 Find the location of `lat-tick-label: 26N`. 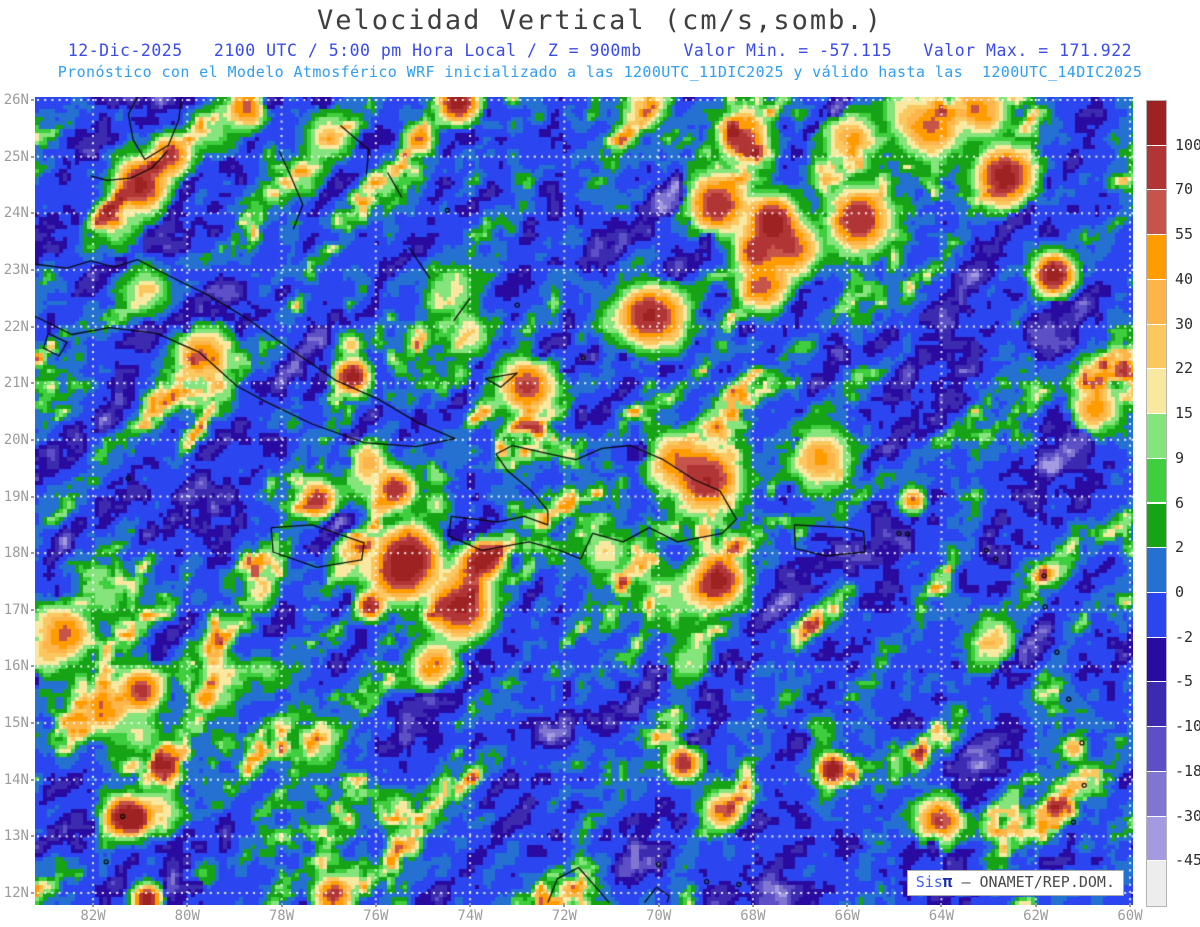

lat-tick-label: 26N is located at coordinates (16, 100).